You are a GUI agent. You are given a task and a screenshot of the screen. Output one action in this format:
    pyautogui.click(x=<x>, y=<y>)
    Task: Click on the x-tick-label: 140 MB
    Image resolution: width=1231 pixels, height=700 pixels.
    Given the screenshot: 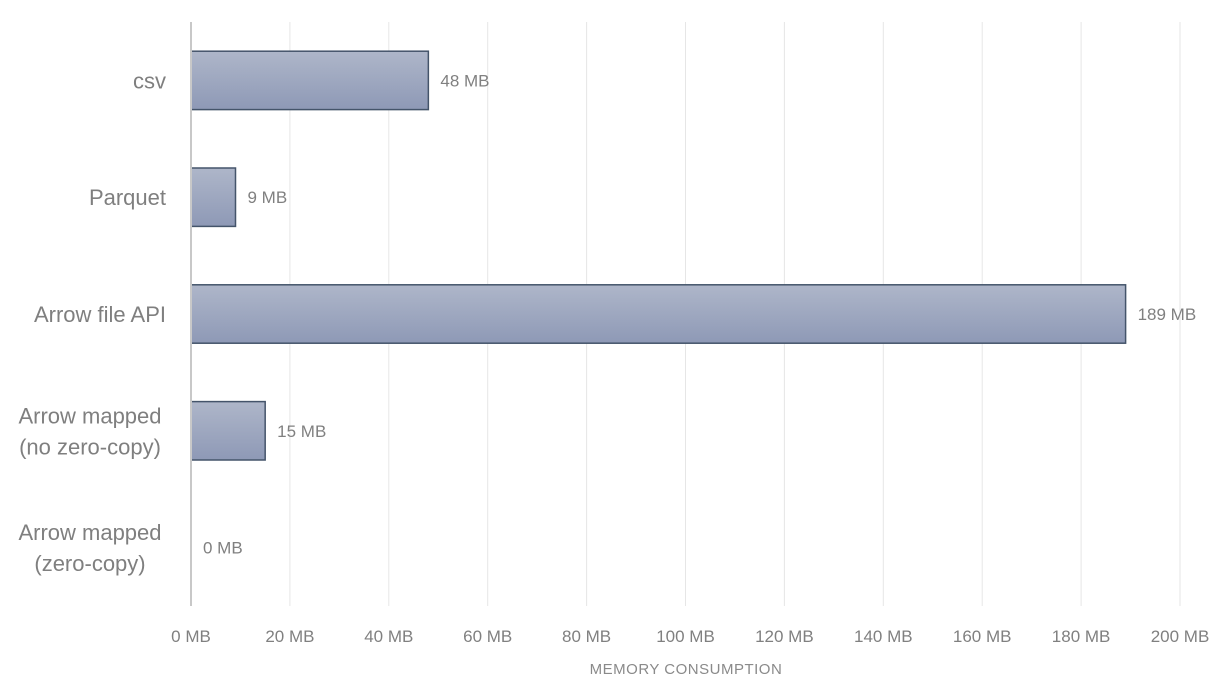 What is the action you would take?
    pyautogui.click(x=883, y=636)
    